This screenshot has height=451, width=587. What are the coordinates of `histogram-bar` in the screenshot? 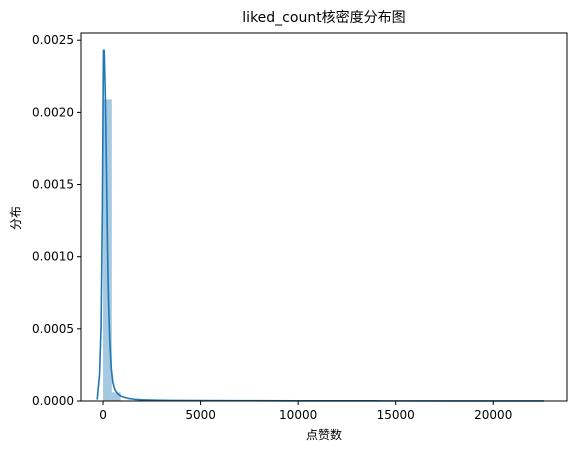 It's located at (116, 396).